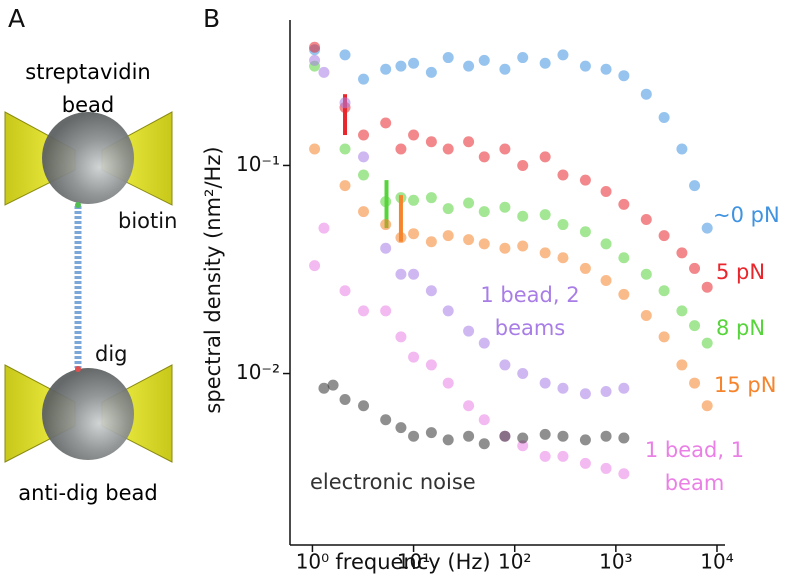  What do you see at coordinates (716, 562) in the screenshot?
I see `x-tick-label: 10⁴` at bounding box center [716, 562].